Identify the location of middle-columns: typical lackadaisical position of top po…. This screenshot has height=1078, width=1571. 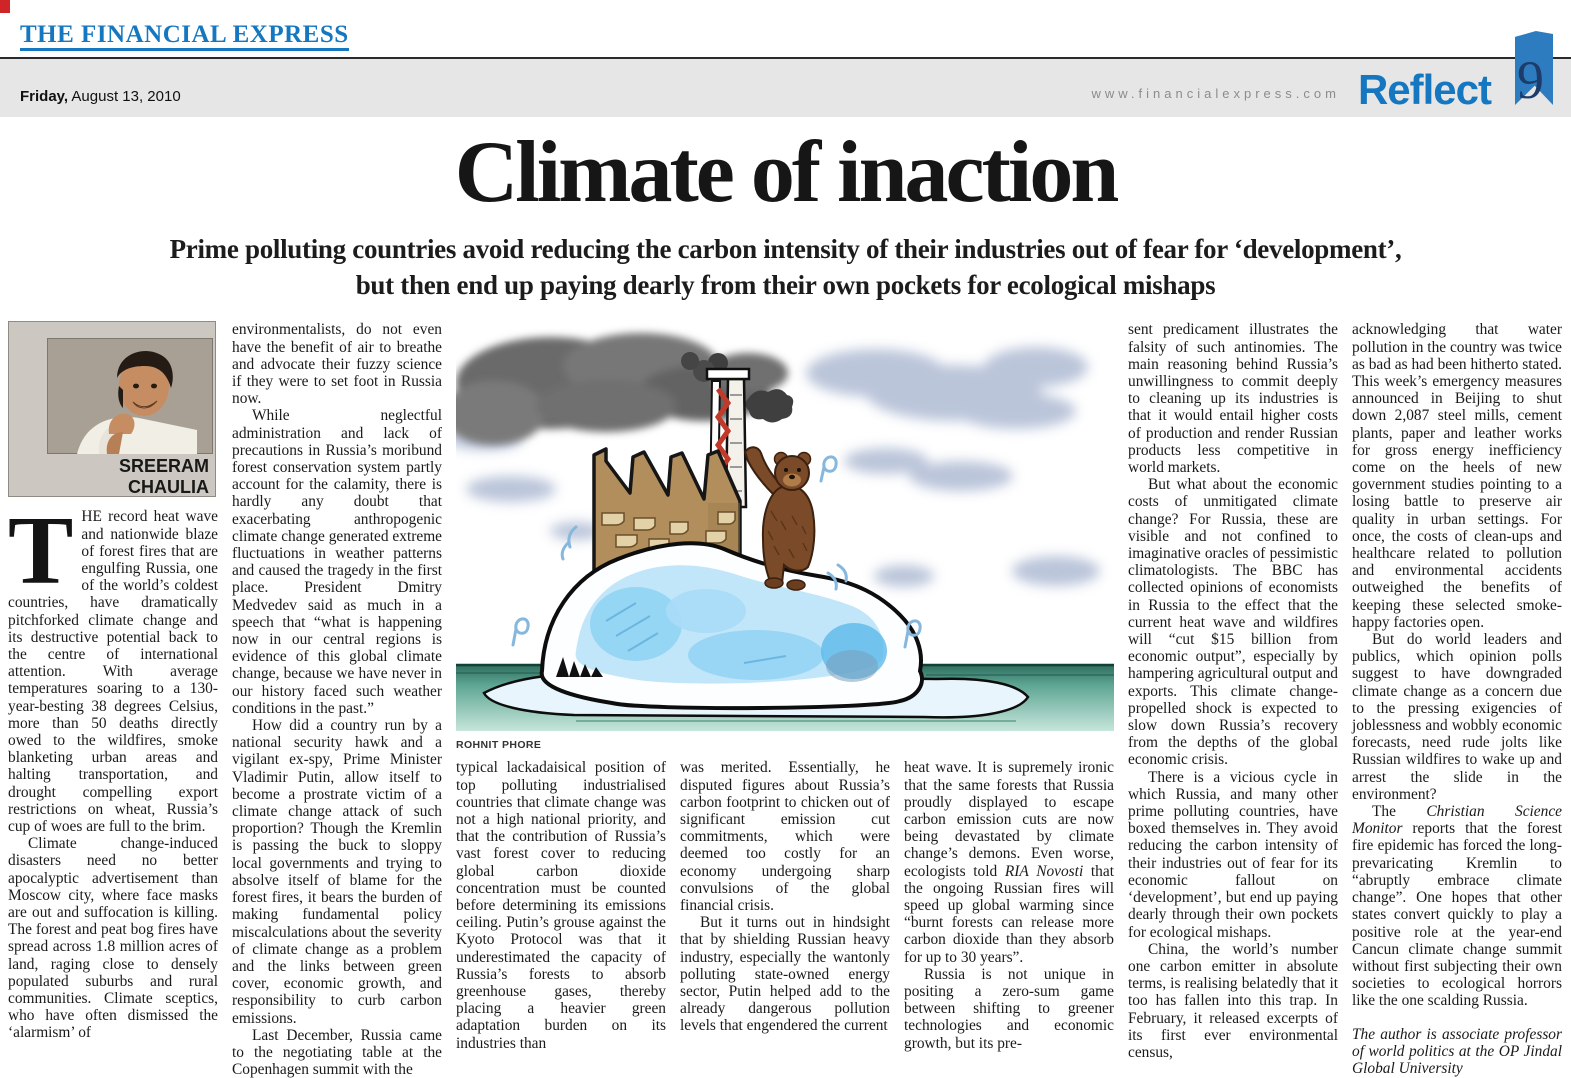
(785, 905).